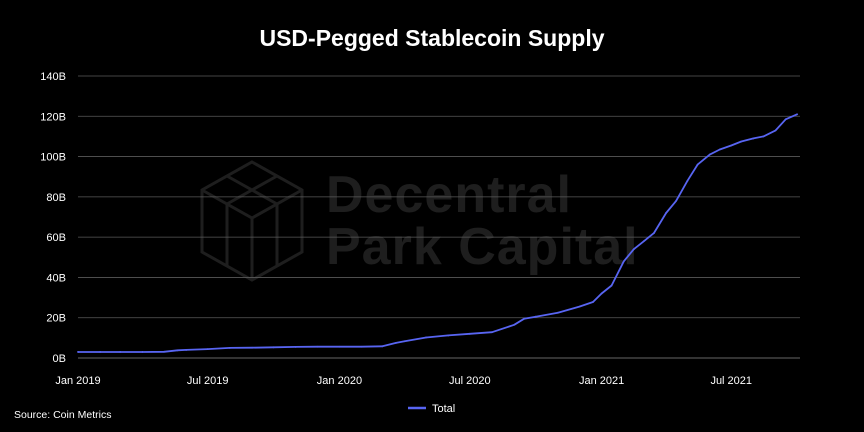 This screenshot has width=864, height=432. I want to click on legend: Total, so click(431, 409).